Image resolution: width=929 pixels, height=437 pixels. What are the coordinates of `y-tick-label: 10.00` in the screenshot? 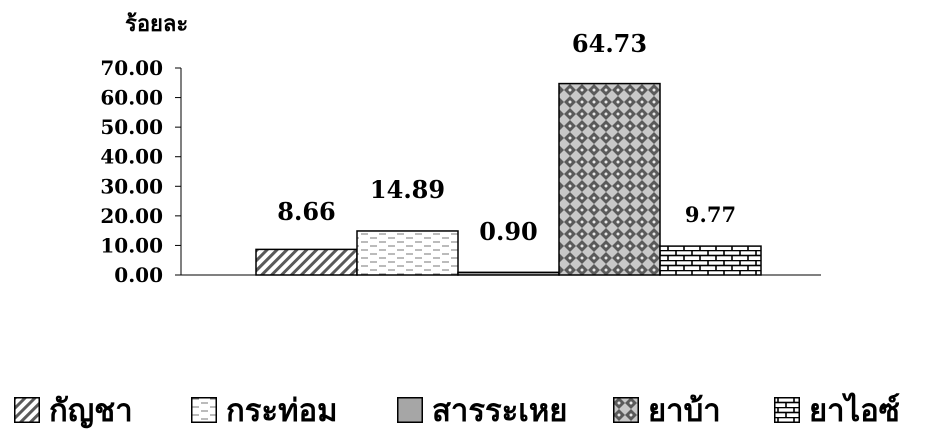 It's located at (131, 245).